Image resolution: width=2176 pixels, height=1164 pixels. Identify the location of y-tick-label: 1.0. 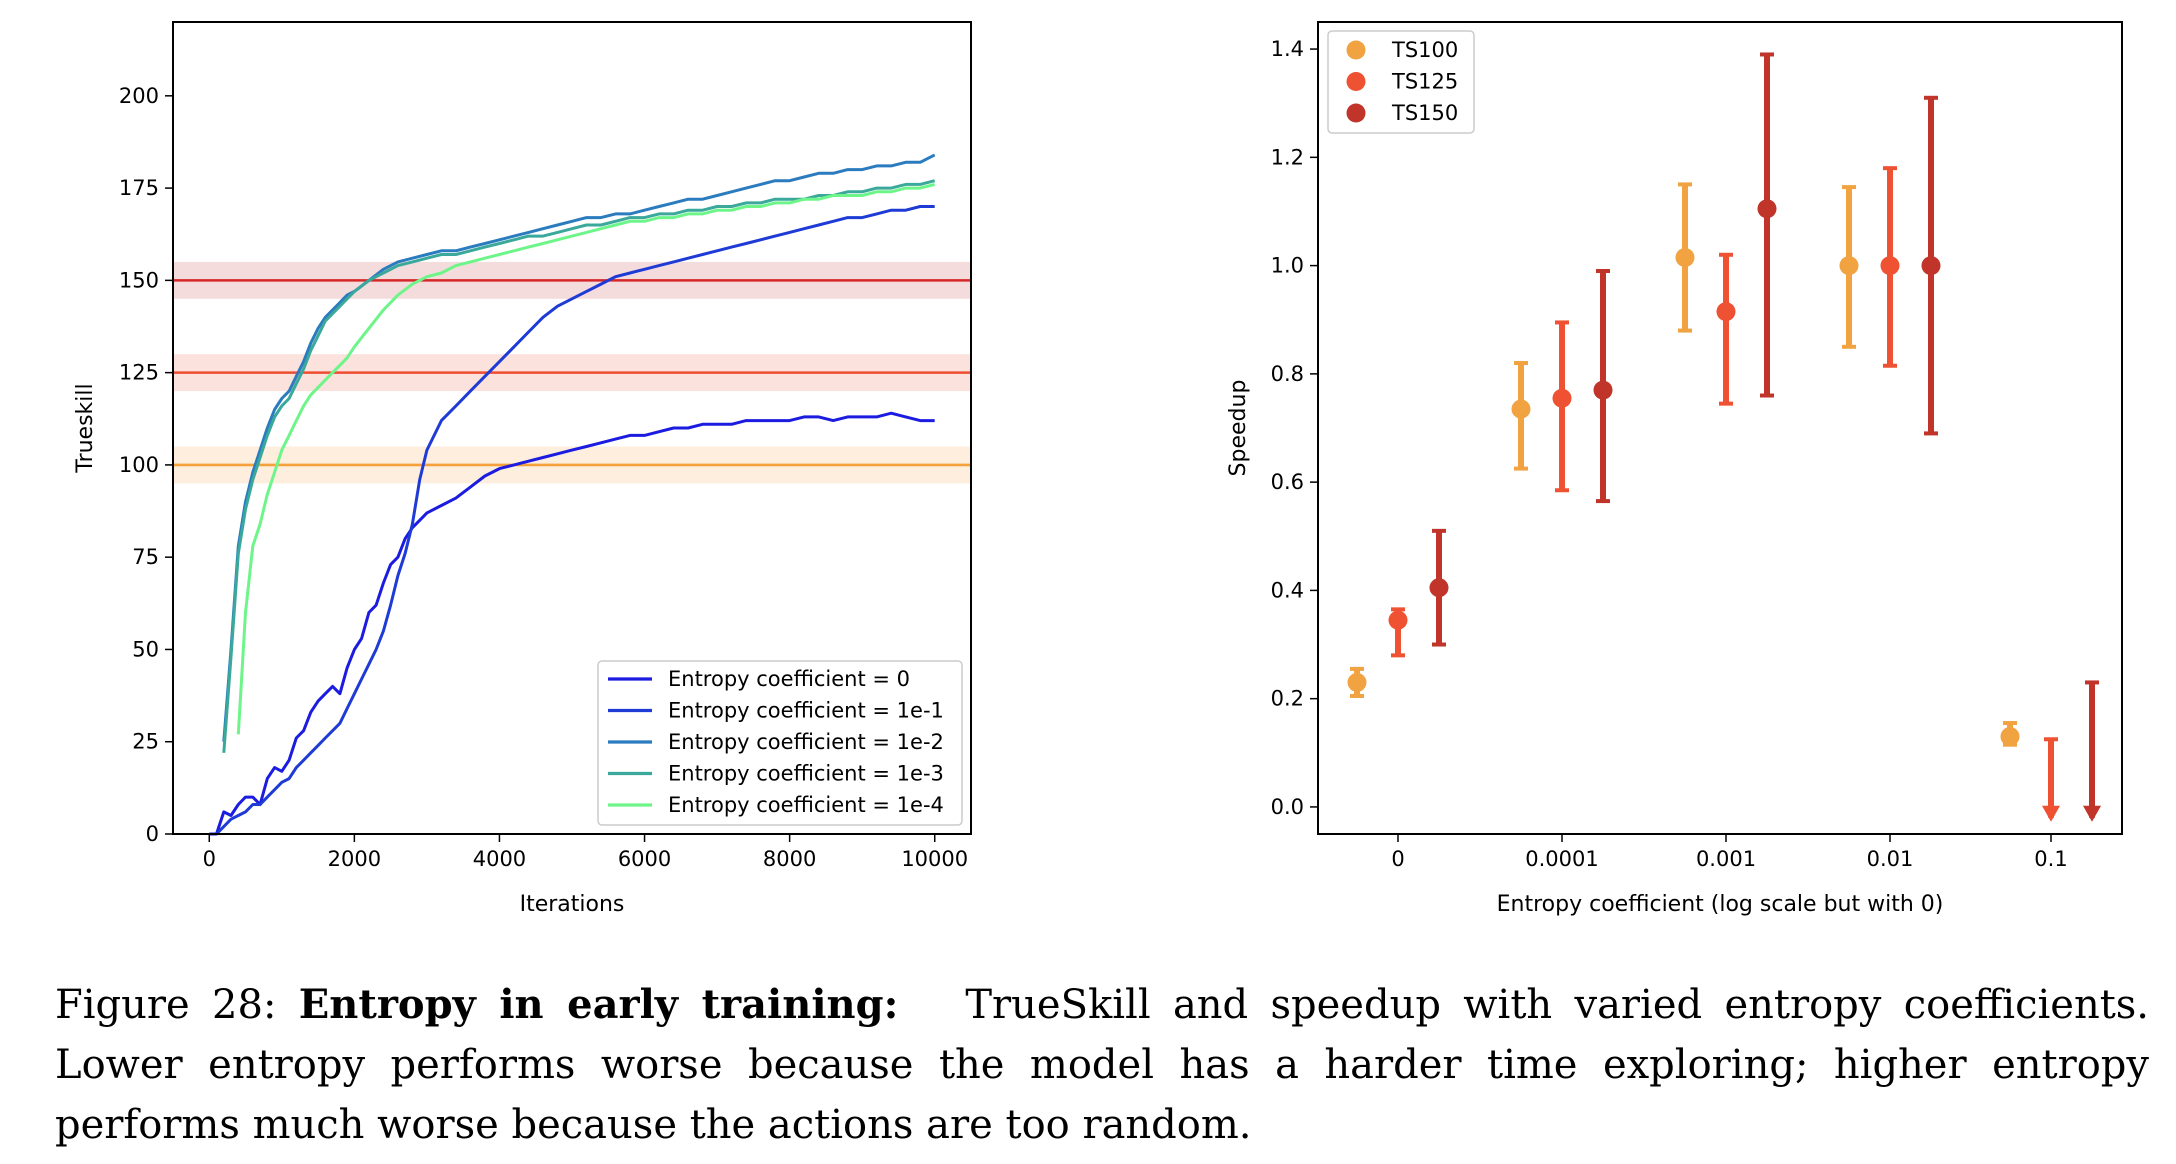
(1287, 266).